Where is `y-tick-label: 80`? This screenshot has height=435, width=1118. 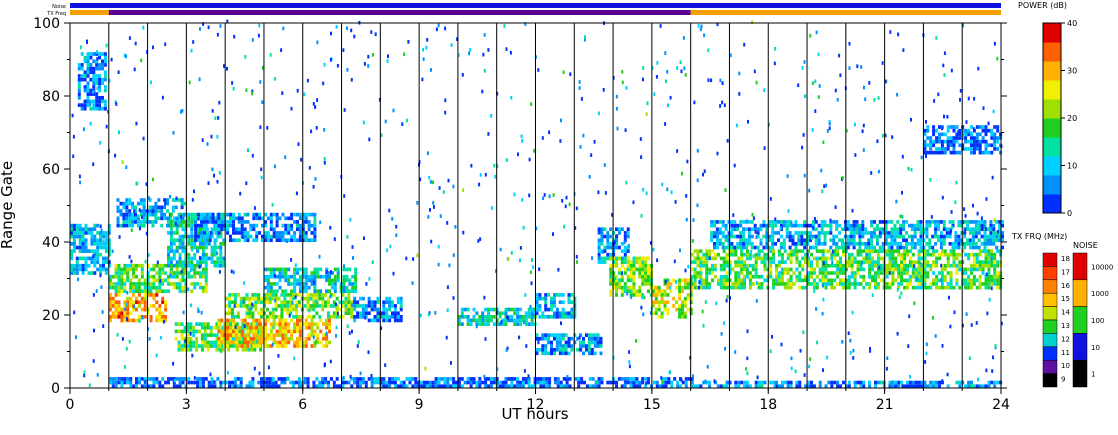
y-tick-label: 80 is located at coordinates (51, 97).